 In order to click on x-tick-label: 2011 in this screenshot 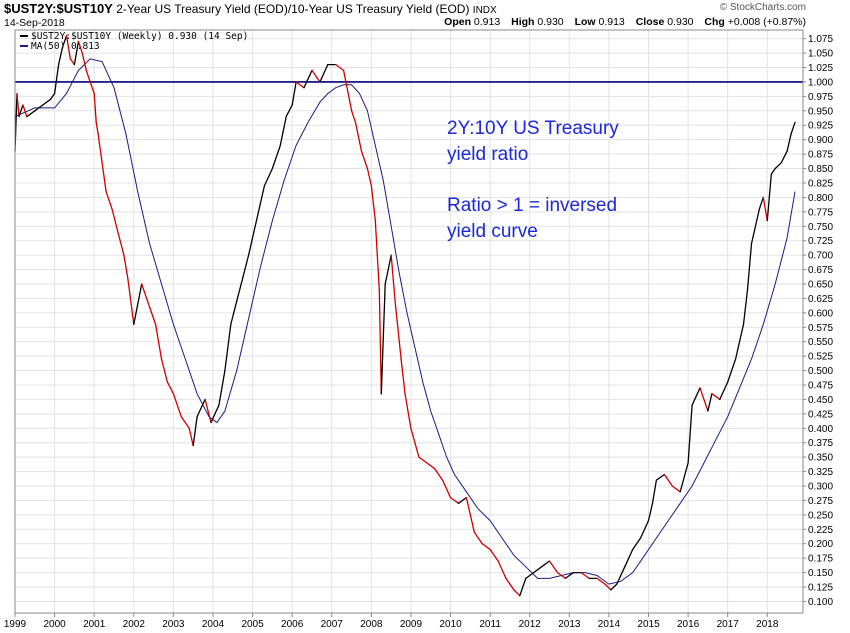, I will do `click(490, 624)`.